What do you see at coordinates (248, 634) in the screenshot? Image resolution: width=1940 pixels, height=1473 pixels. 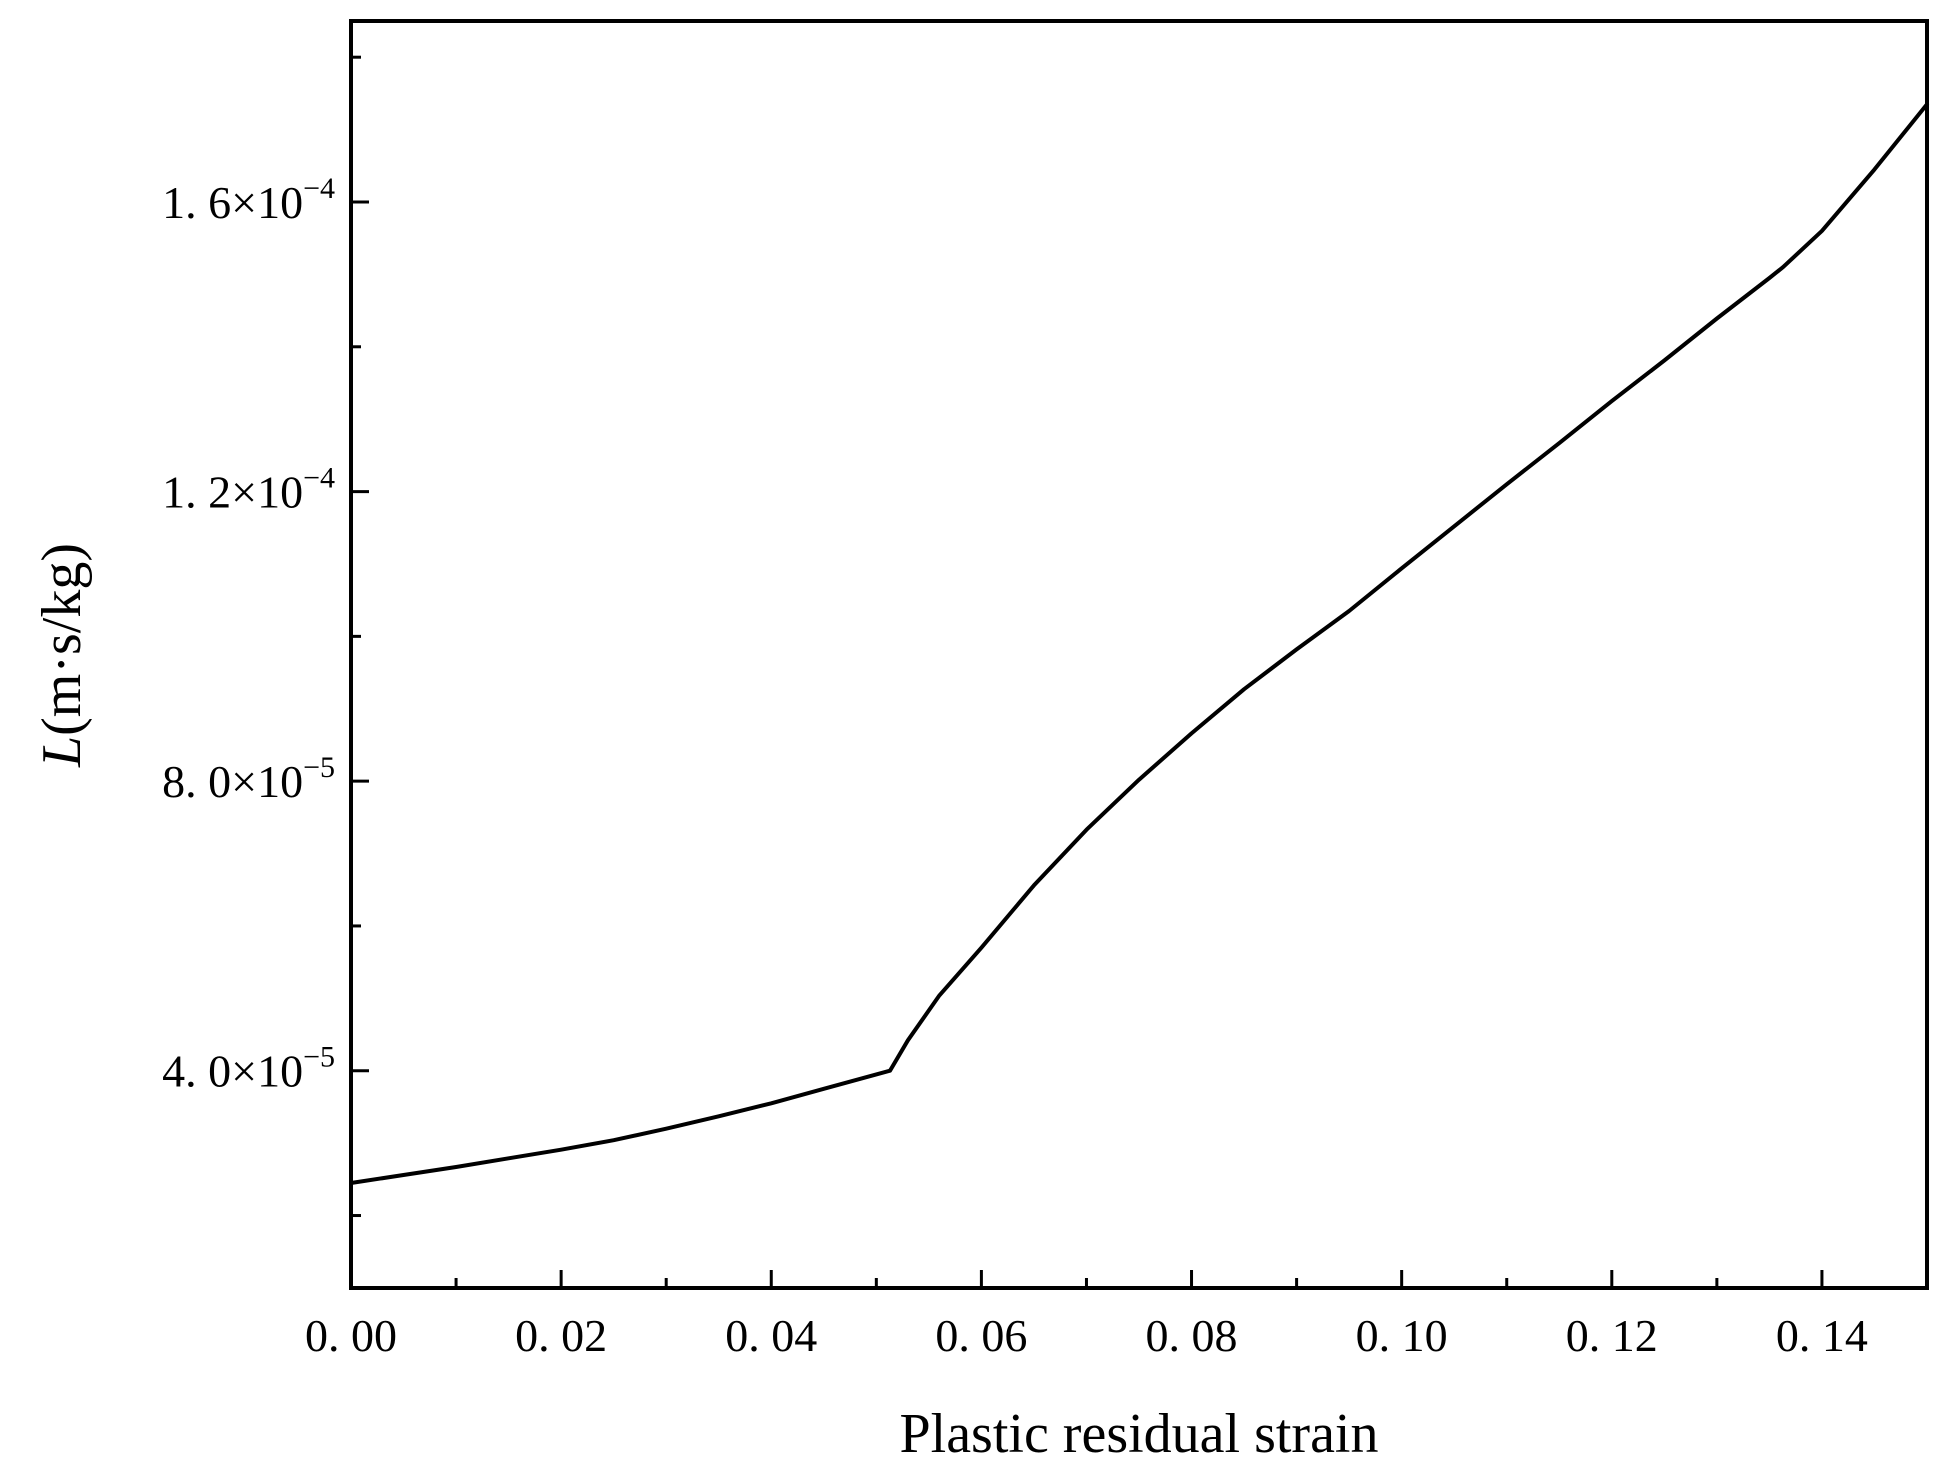 I see `y-tick-labels: 4. 0×10−58. 0×10−51. 2×10−41. 6×10−4` at bounding box center [248, 634].